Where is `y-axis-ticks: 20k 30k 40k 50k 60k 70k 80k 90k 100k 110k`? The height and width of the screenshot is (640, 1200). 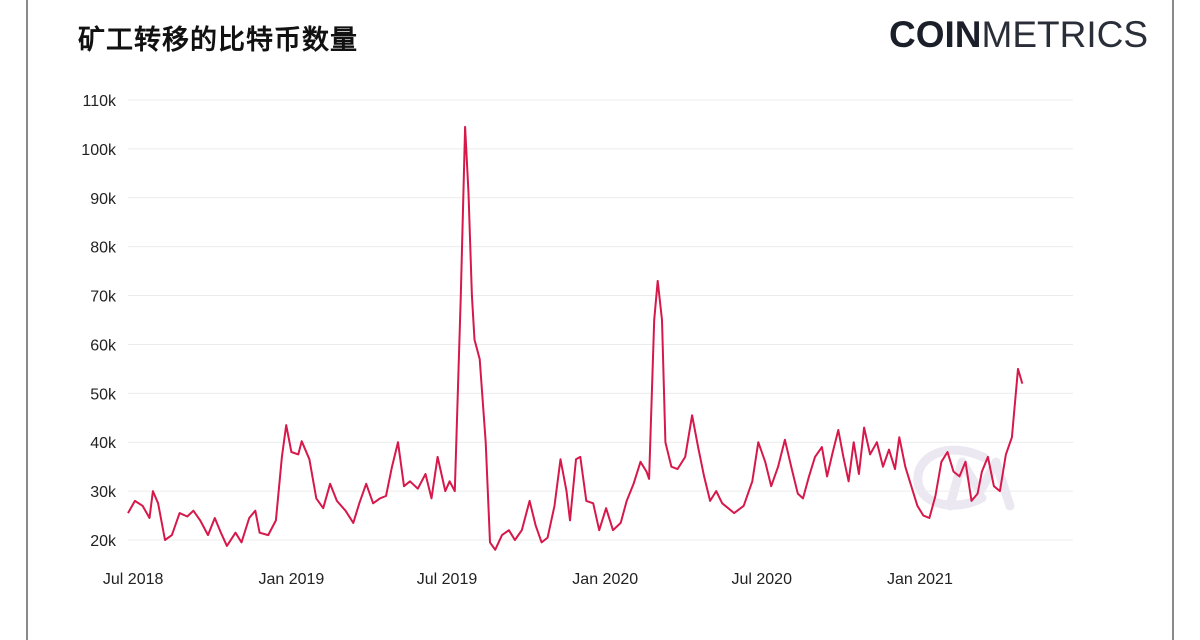
y-axis-ticks: 20k 30k 40k 50k 60k 70k 80k 90k 100k 110k is located at coordinates (99, 321).